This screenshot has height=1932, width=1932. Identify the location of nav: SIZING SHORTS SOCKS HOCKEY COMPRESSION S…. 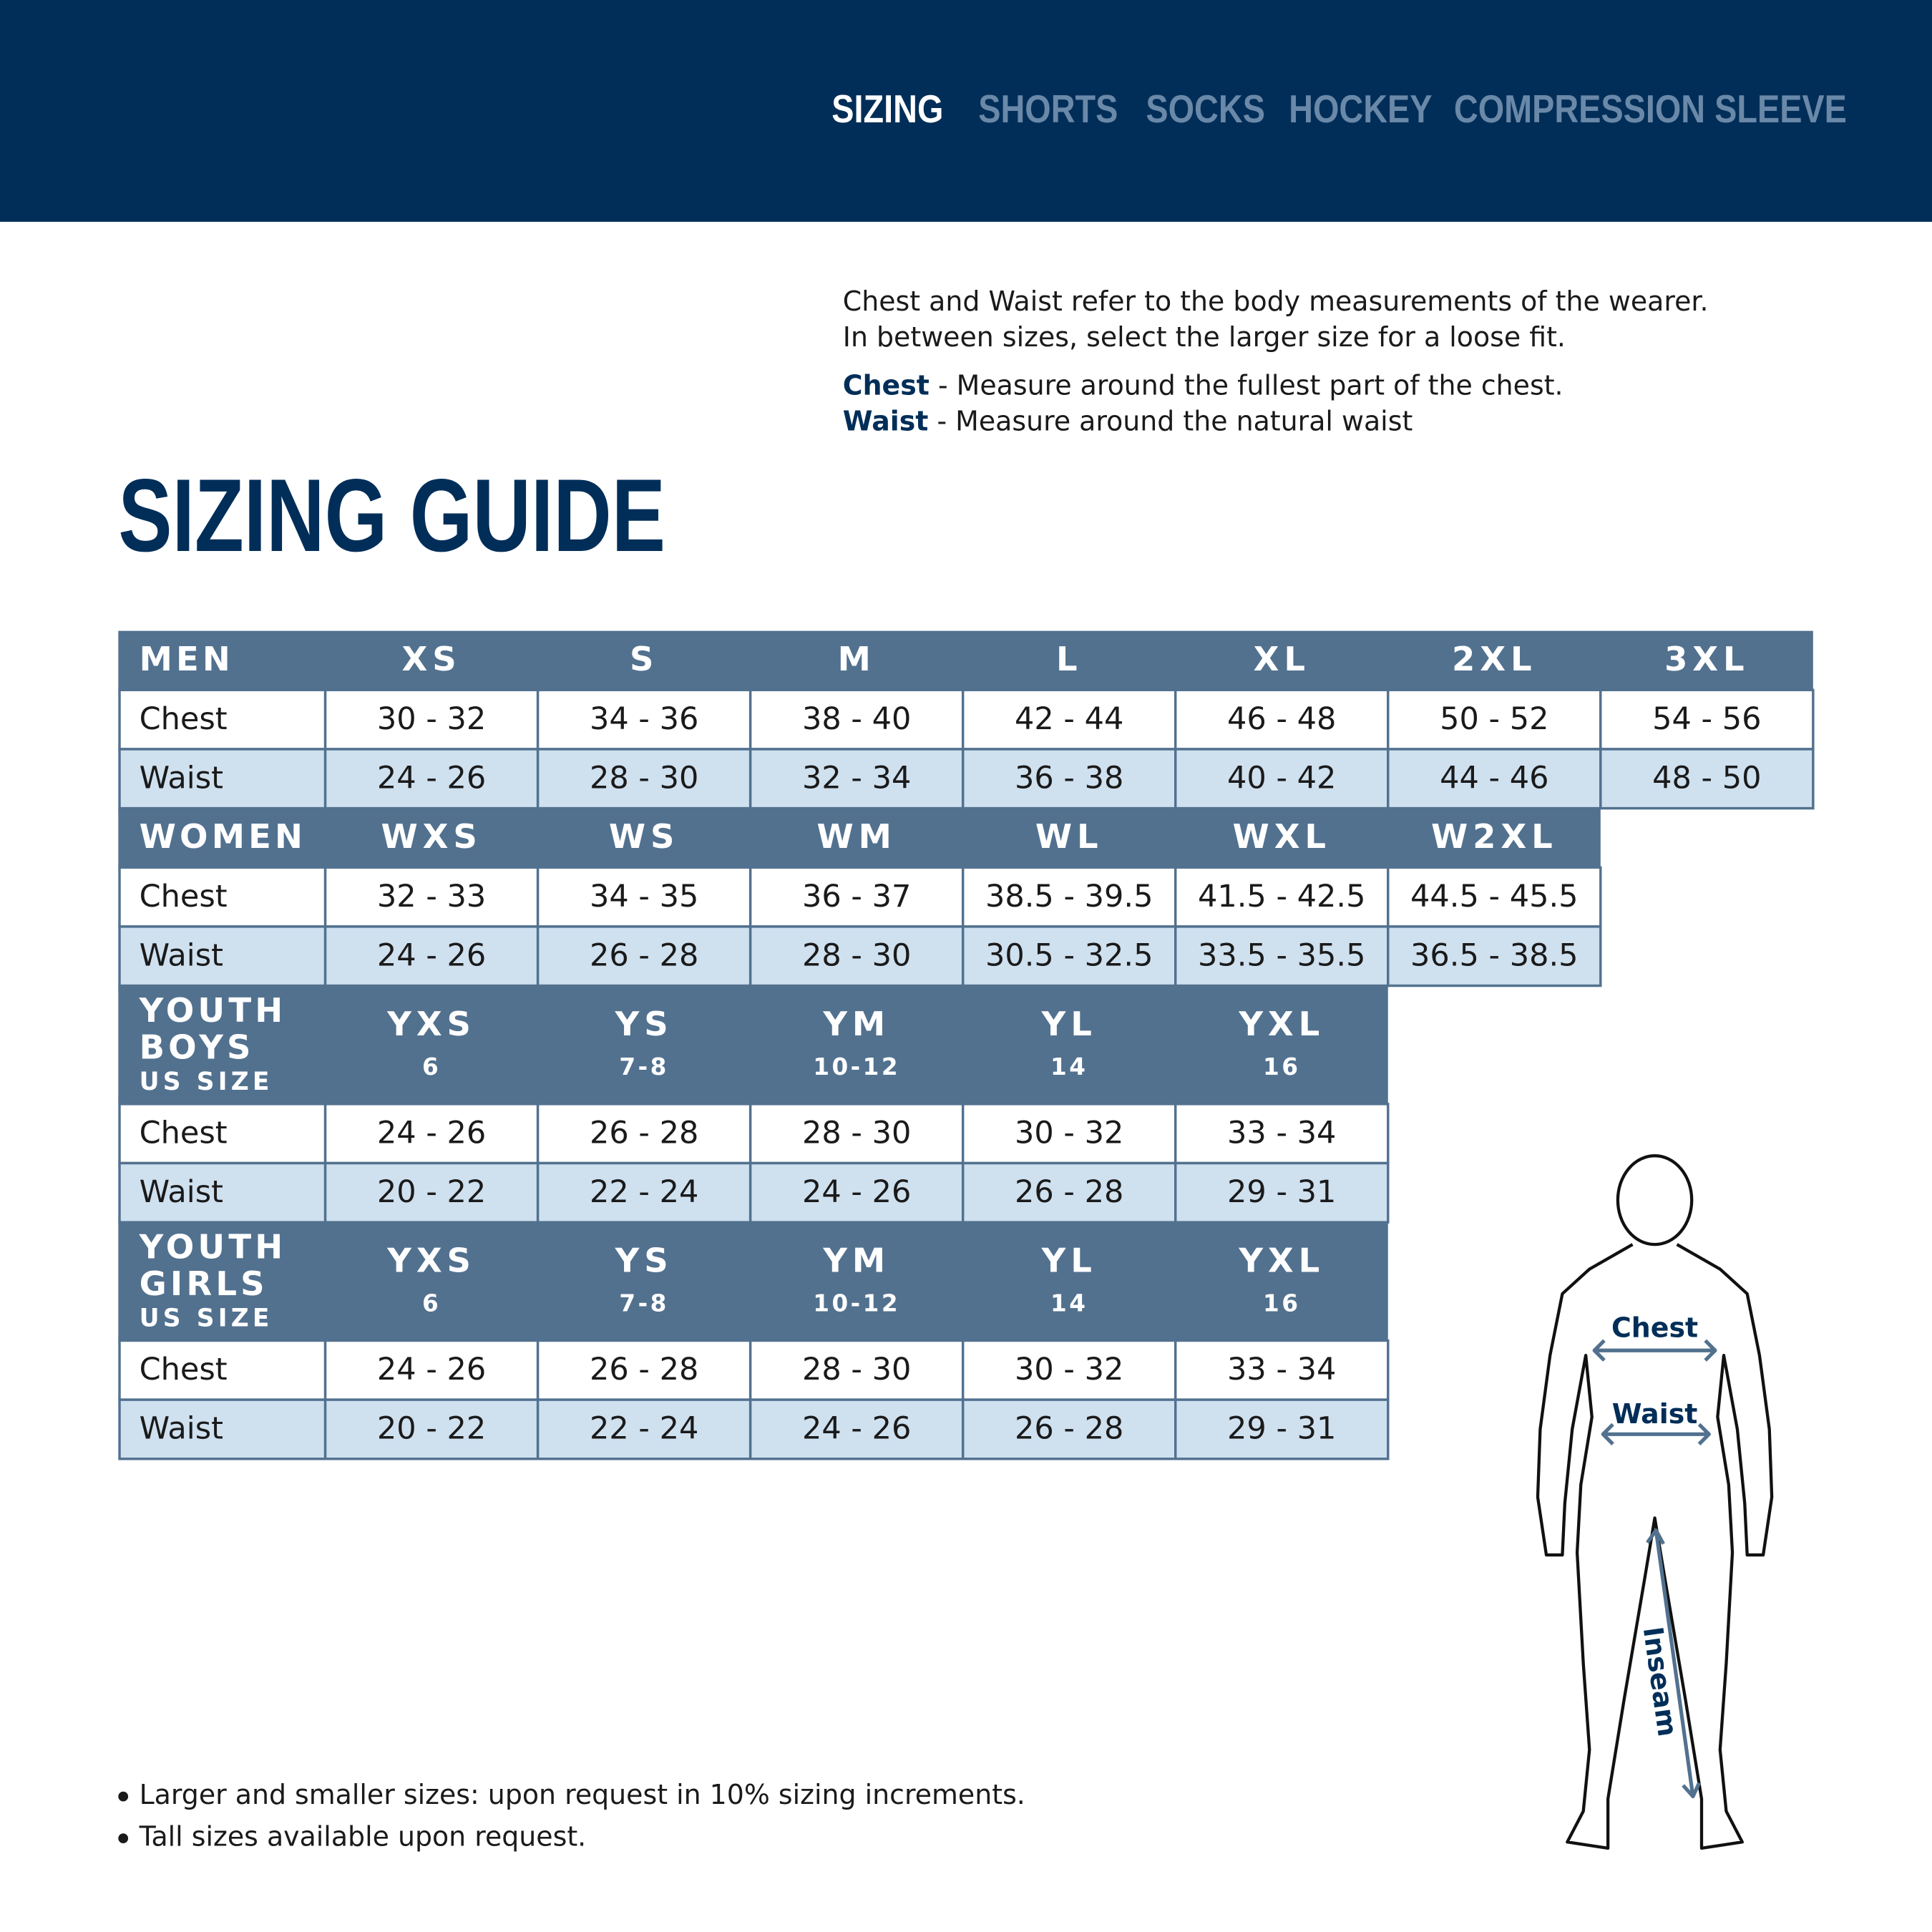
(1339, 109).